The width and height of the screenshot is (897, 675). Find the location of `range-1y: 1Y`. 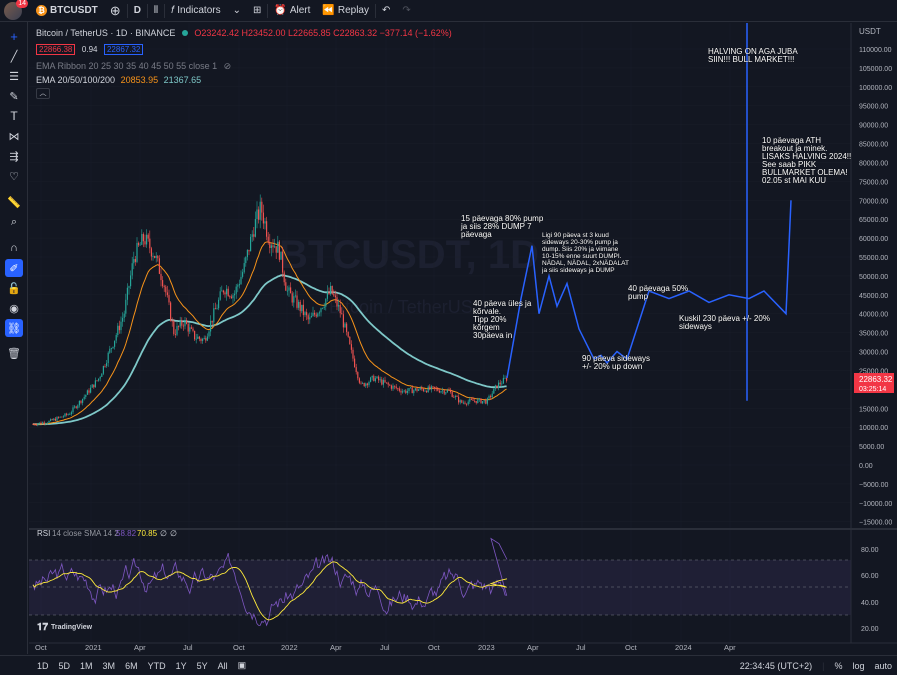

range-1y: 1Y is located at coordinates (181, 665).